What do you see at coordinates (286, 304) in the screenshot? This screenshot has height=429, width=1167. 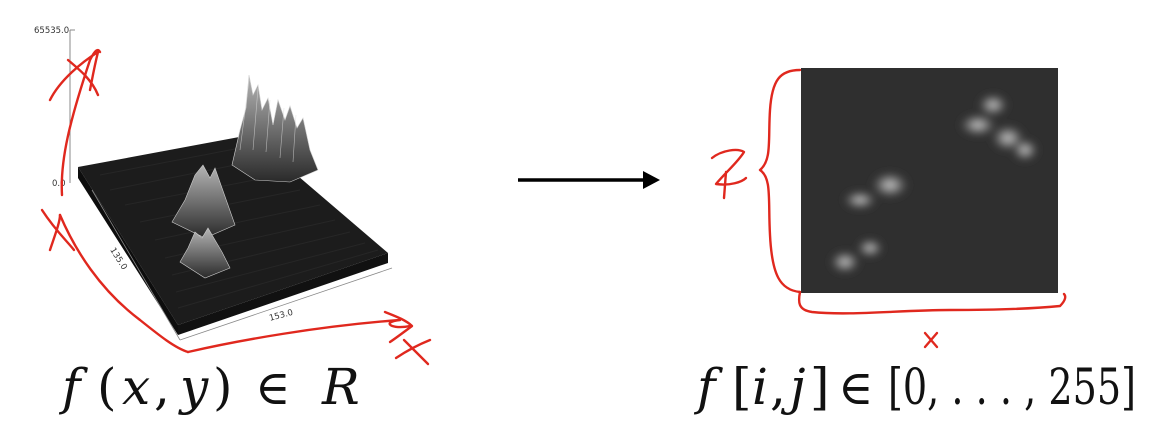 I see `x-axis-edge` at bounding box center [286, 304].